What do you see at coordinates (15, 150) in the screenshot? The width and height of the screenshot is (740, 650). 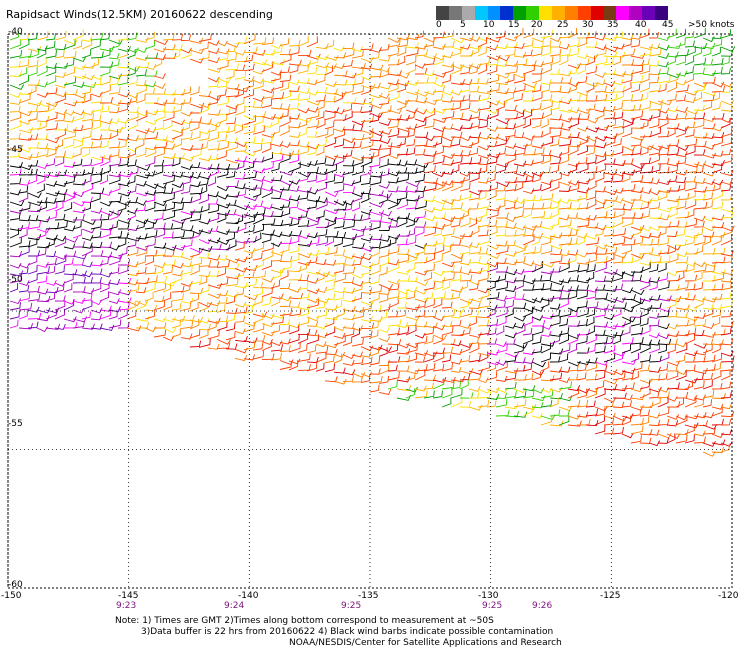 I see `lat-label: -45` at bounding box center [15, 150].